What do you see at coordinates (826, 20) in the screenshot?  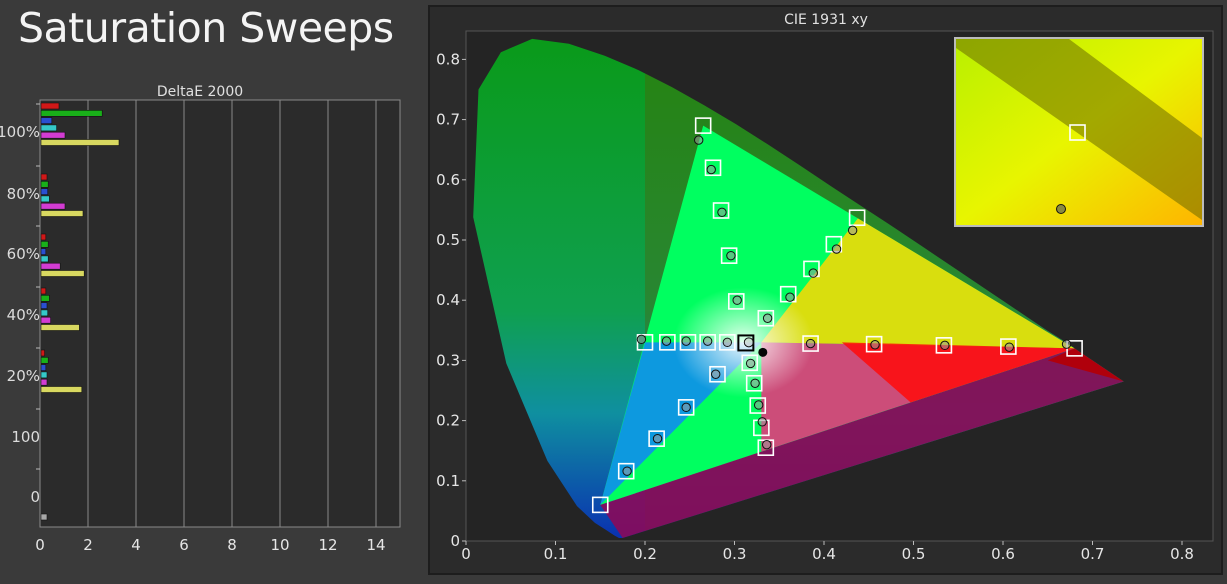 I see `cie-chart-title: CIE 1931 xy` at bounding box center [826, 20].